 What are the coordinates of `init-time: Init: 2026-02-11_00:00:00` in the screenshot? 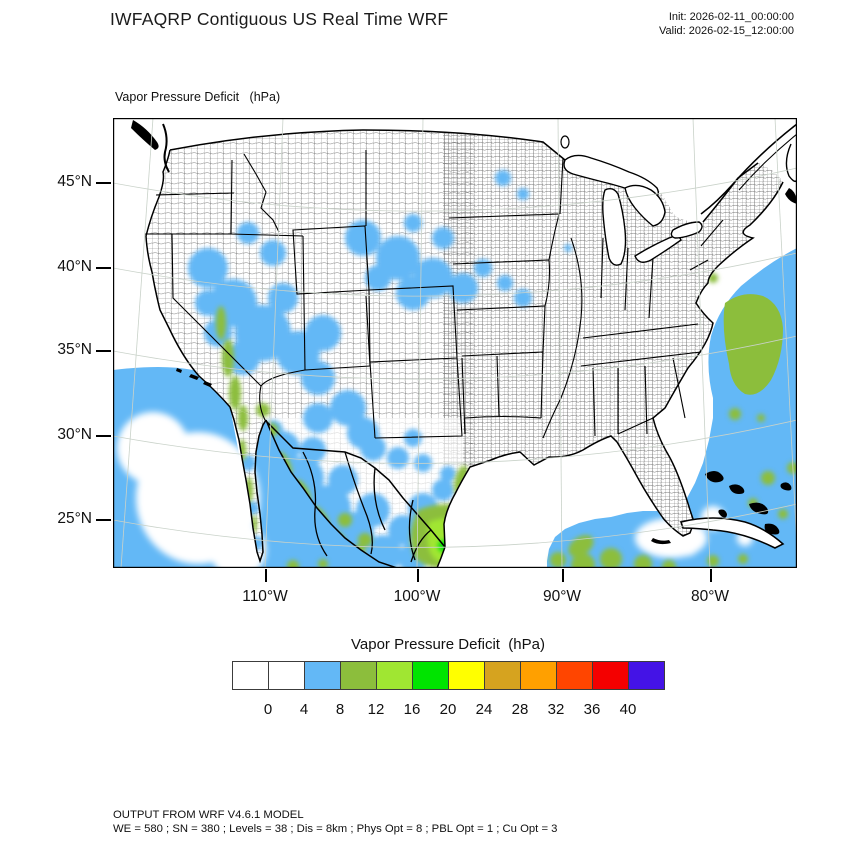 It's located at (731, 17).